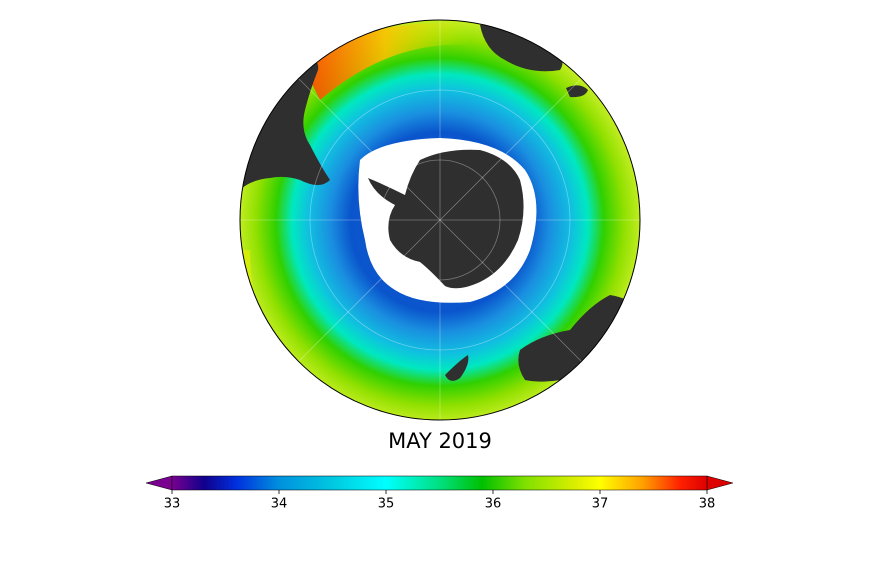  Describe the element at coordinates (446, 219) in the screenshot. I see `antarctica` at that location.